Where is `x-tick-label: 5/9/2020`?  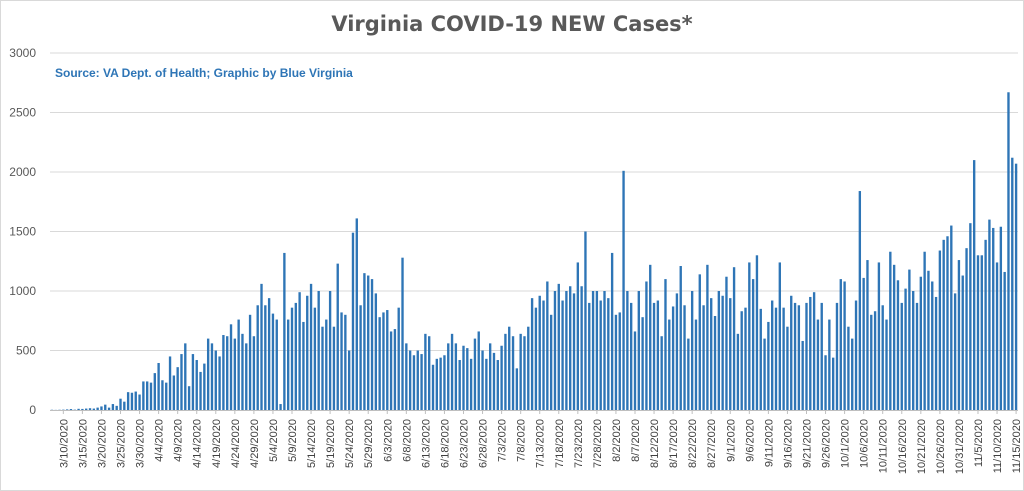 x-tick-label: 5/9/2020 is located at coordinates (293, 440).